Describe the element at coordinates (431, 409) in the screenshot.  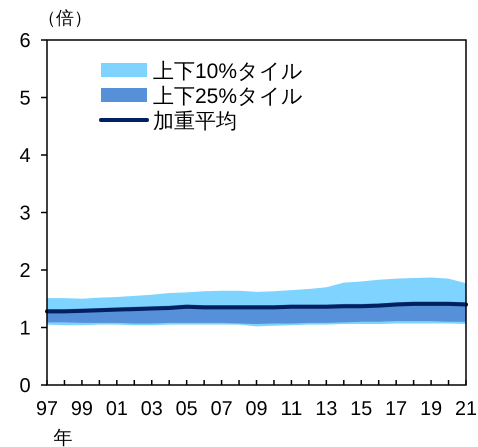
I see `x-tick-label: 19` at that location.